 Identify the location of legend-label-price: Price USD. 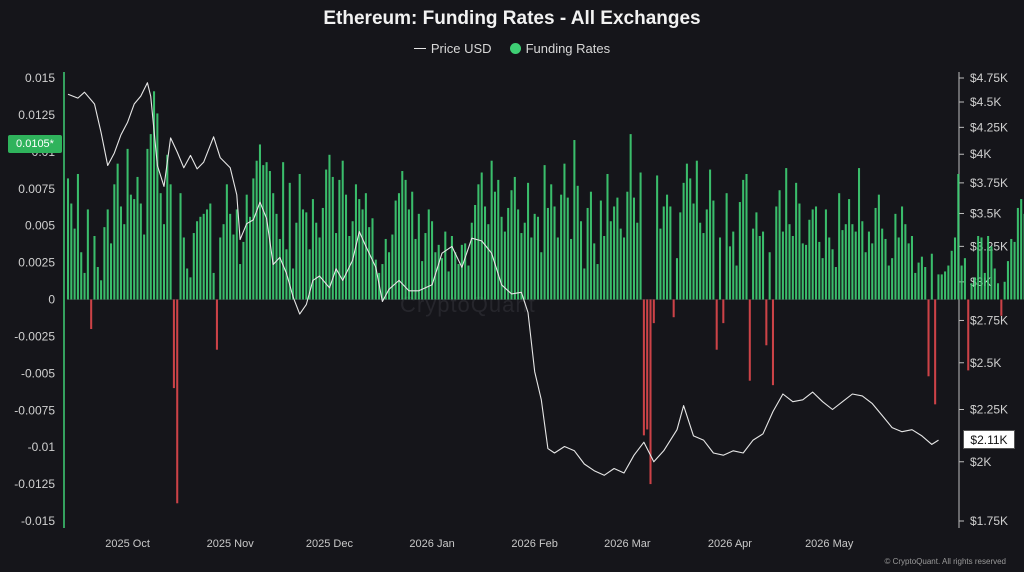
(461, 48).